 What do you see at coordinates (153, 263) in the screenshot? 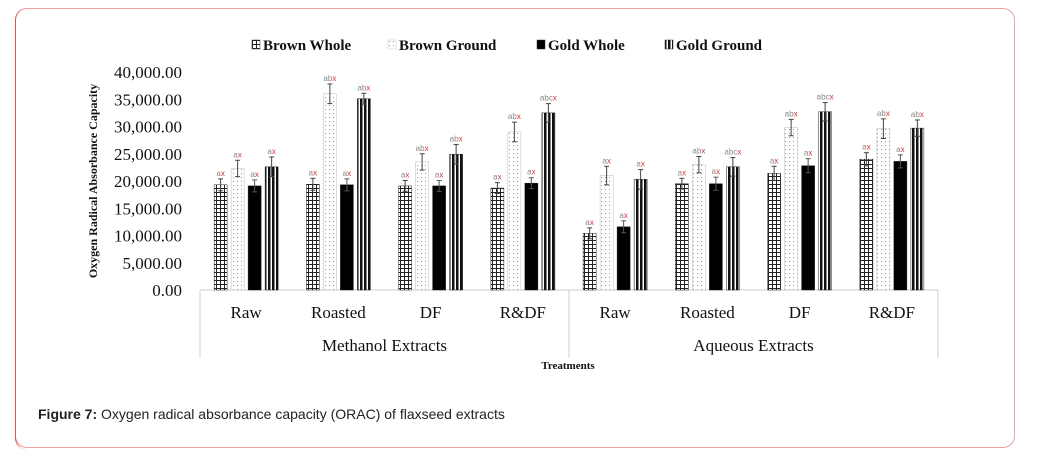
I see `y-tick-label: 5,000.00` at bounding box center [153, 263].